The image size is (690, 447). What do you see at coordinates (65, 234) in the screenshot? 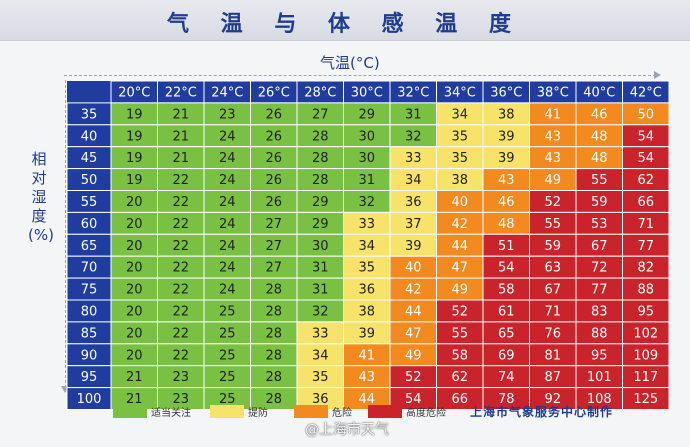
I see `y-axis-line` at bounding box center [65, 234].